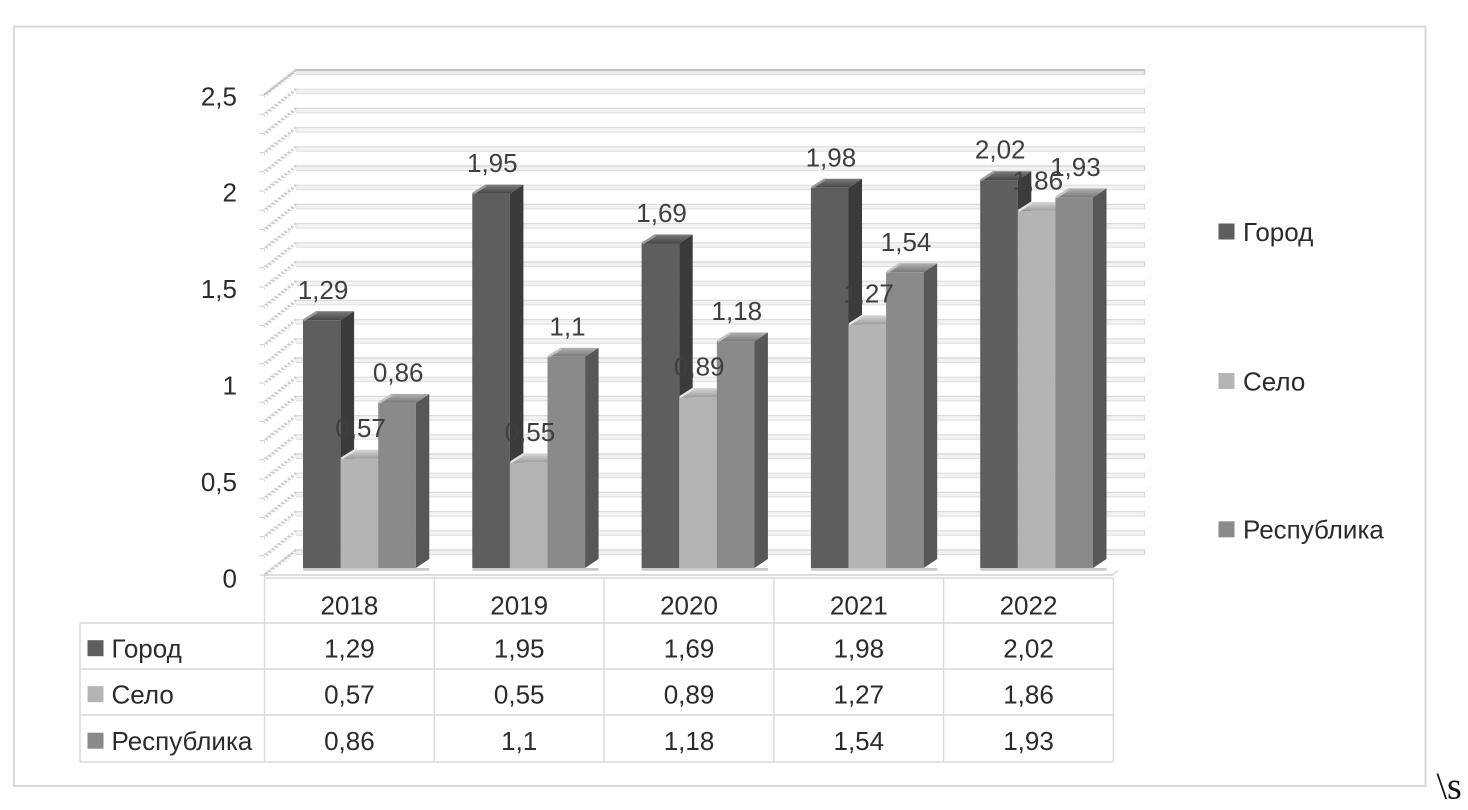  Describe the element at coordinates (689, 606) in the screenshot. I see `svg-text: 2020` at that location.